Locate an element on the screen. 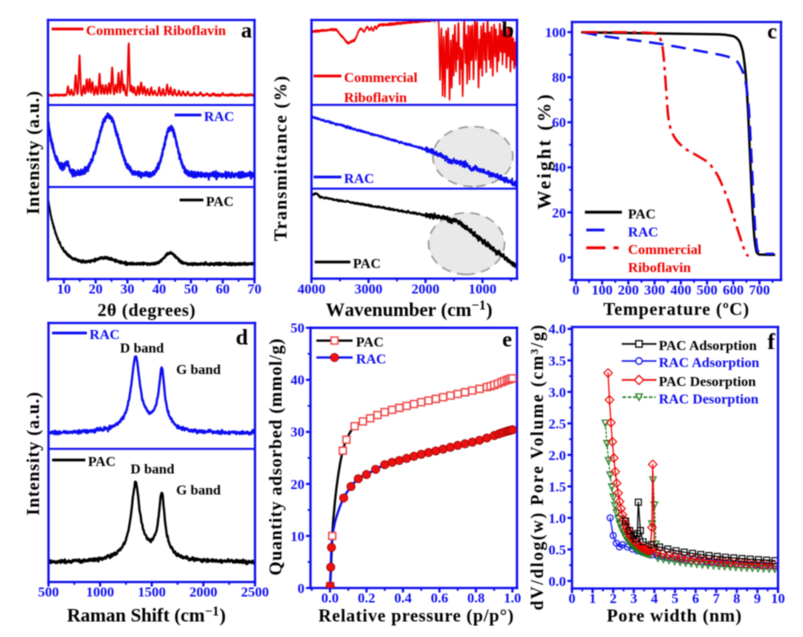  svg-text: 700 is located at coordinates (759, 291).